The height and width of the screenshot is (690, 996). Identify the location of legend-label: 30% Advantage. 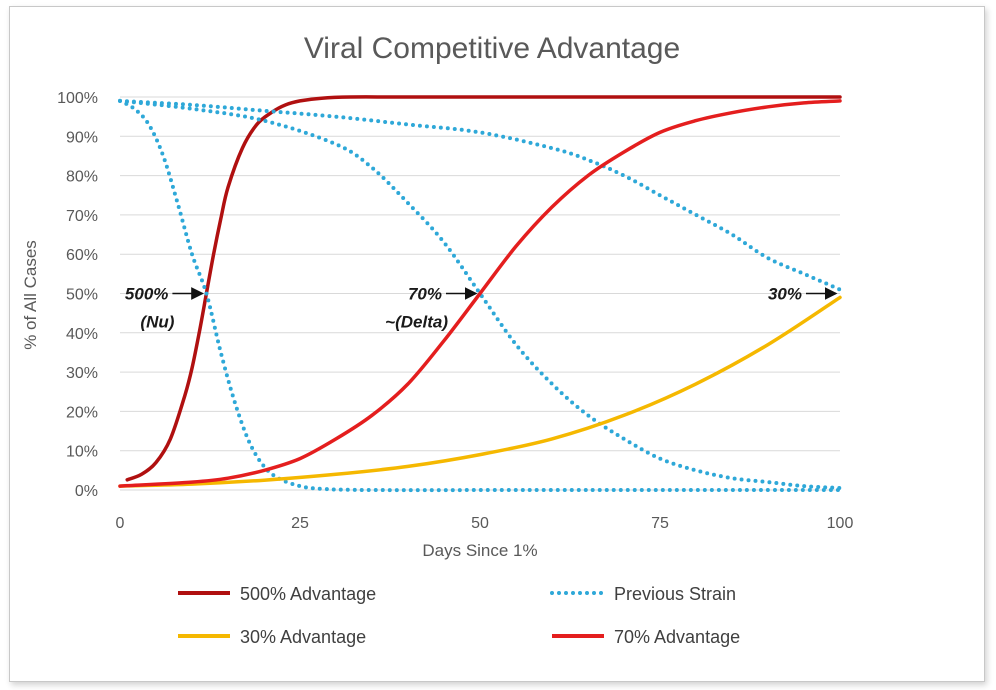
(303, 637).